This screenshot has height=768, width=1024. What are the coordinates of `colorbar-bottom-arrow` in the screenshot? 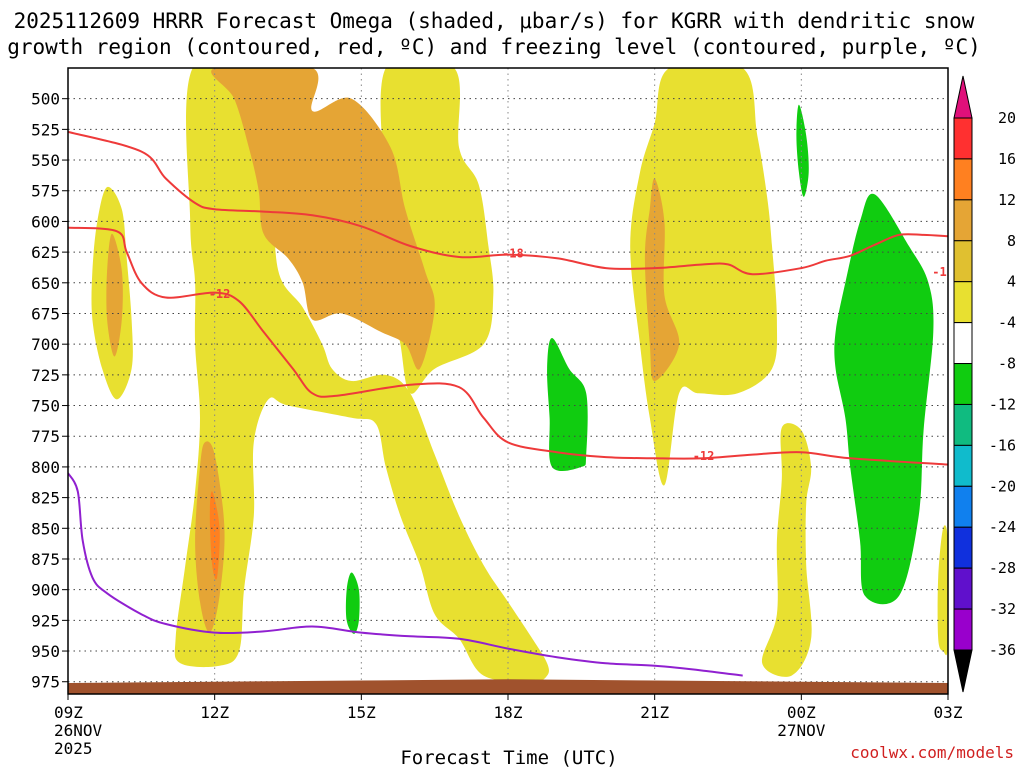 It's located at (963, 671).